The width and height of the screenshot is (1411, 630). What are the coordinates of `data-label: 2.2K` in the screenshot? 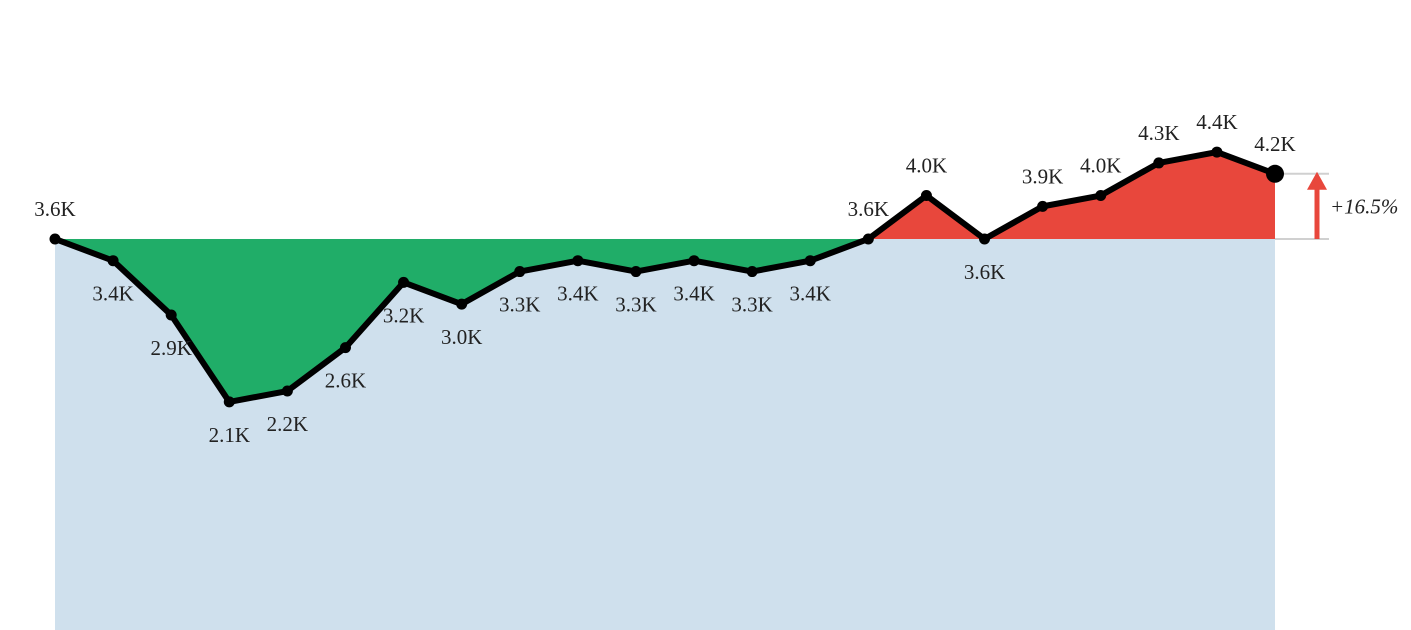 It's located at (287, 424).